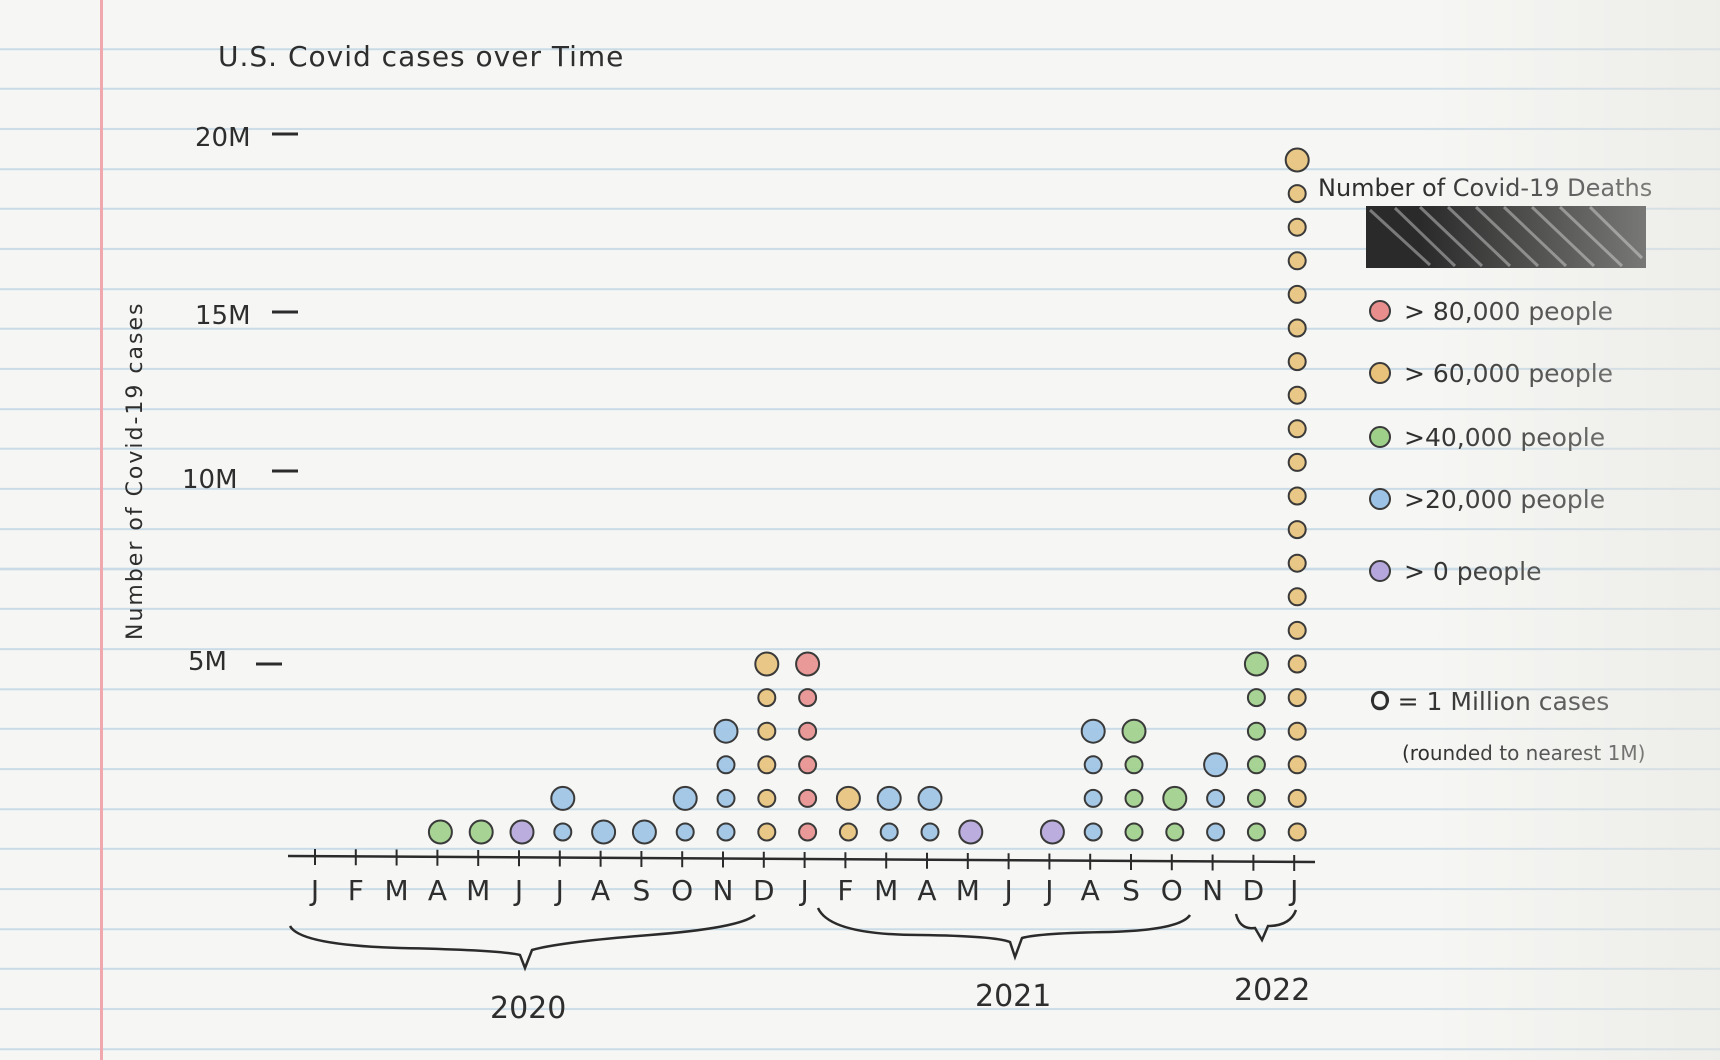 The width and height of the screenshot is (1720, 1060). What do you see at coordinates (101, 530) in the screenshot?
I see `notebook-margin-line` at bounding box center [101, 530].